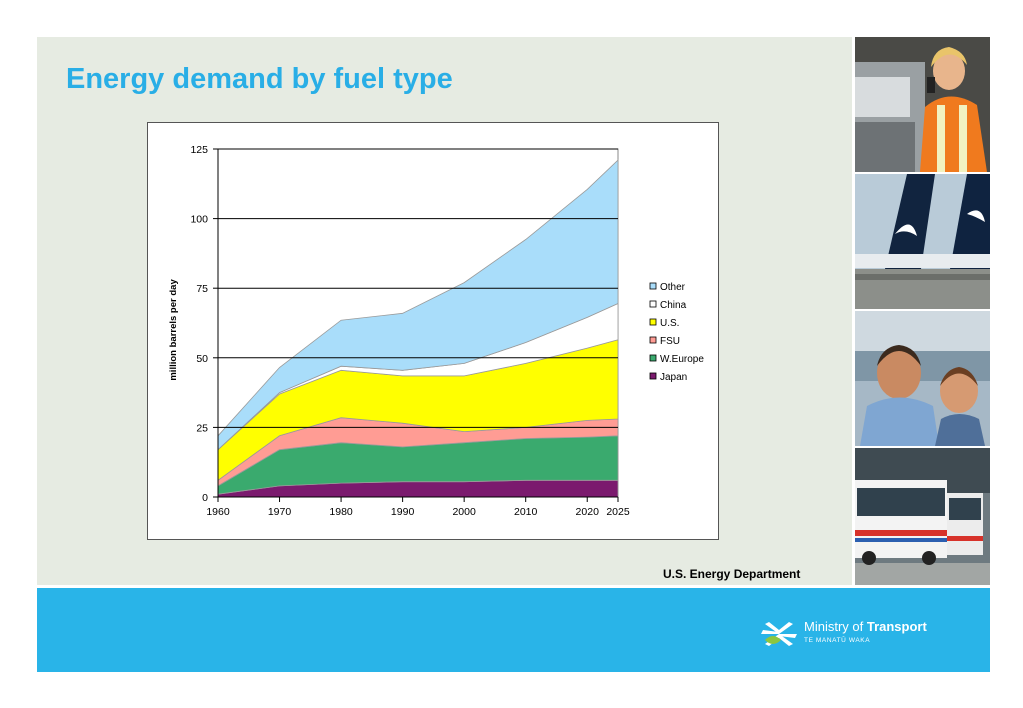  What do you see at coordinates (653, 286) in the screenshot?
I see `legend-swatch-other` at bounding box center [653, 286].